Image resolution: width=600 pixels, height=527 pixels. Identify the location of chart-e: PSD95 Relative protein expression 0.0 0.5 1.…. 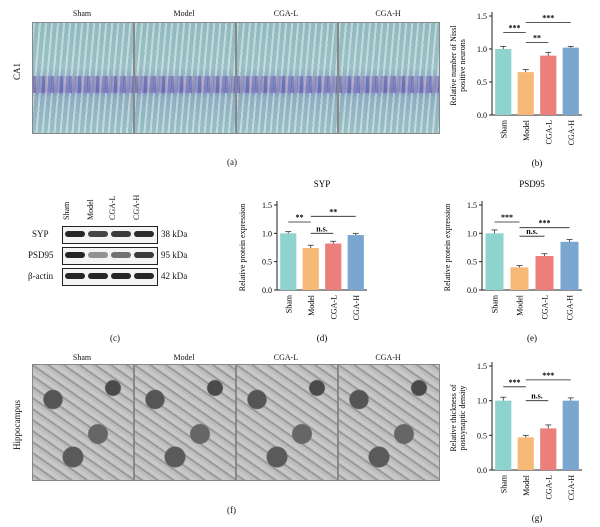
(512, 261).